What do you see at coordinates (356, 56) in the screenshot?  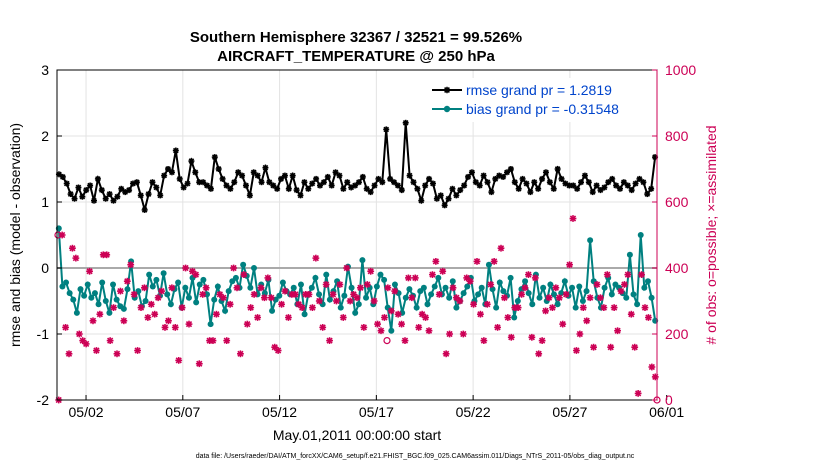 I see `chart-subtitle: AIRCRAFT_TEMPERATURE @ 250 hPa` at bounding box center [356, 56].